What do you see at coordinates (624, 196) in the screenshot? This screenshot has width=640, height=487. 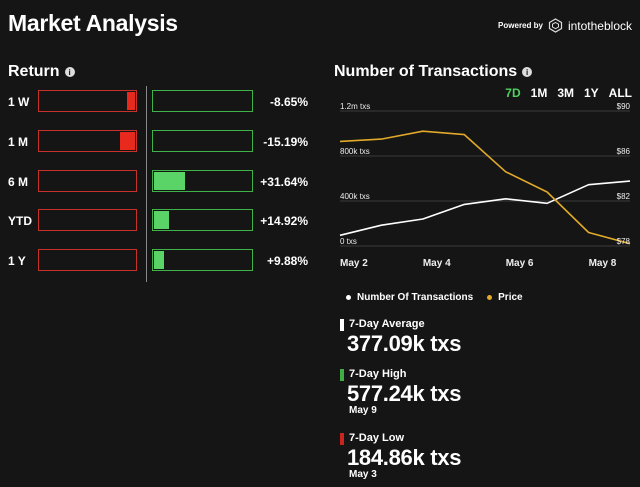 I see `y-right-tick-label: $82` at bounding box center [624, 196].